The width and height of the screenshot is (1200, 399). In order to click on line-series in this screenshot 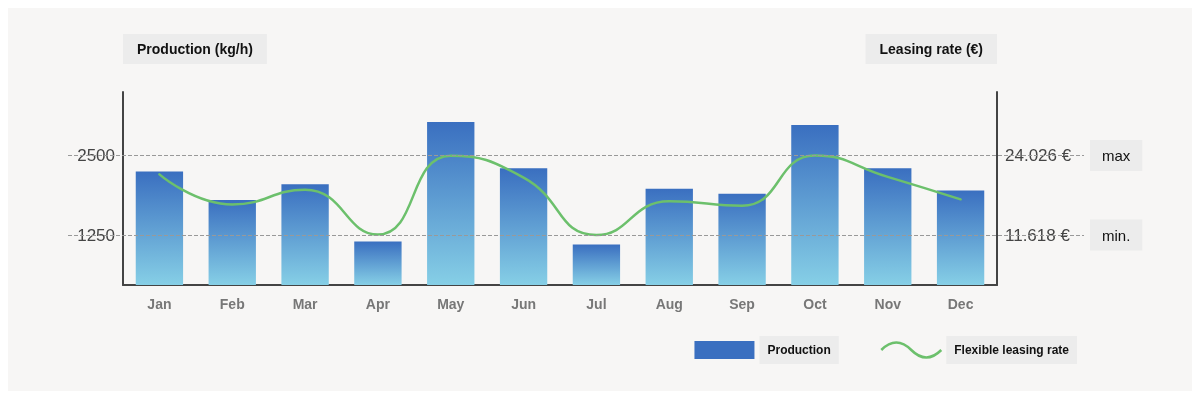, I will do `click(560, 195)`.